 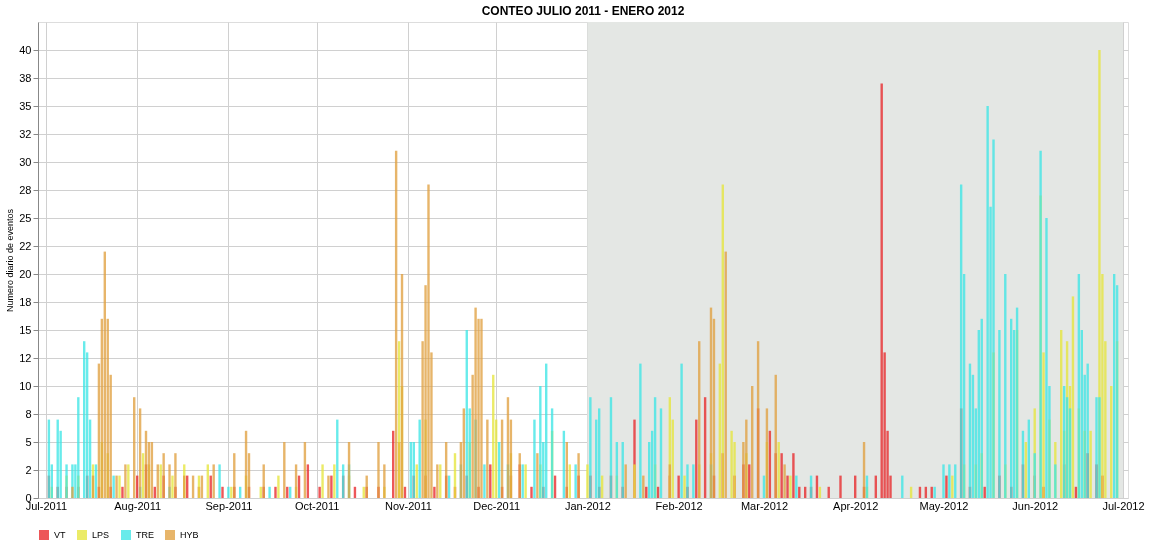 I want to click on y-tick-label: 22, so click(x=25, y=245).